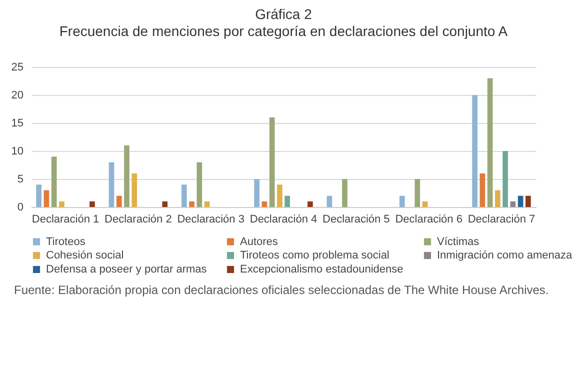  What do you see at coordinates (315, 256) in the screenshot?
I see `legend-label: Tiroteos como problema social` at bounding box center [315, 256].